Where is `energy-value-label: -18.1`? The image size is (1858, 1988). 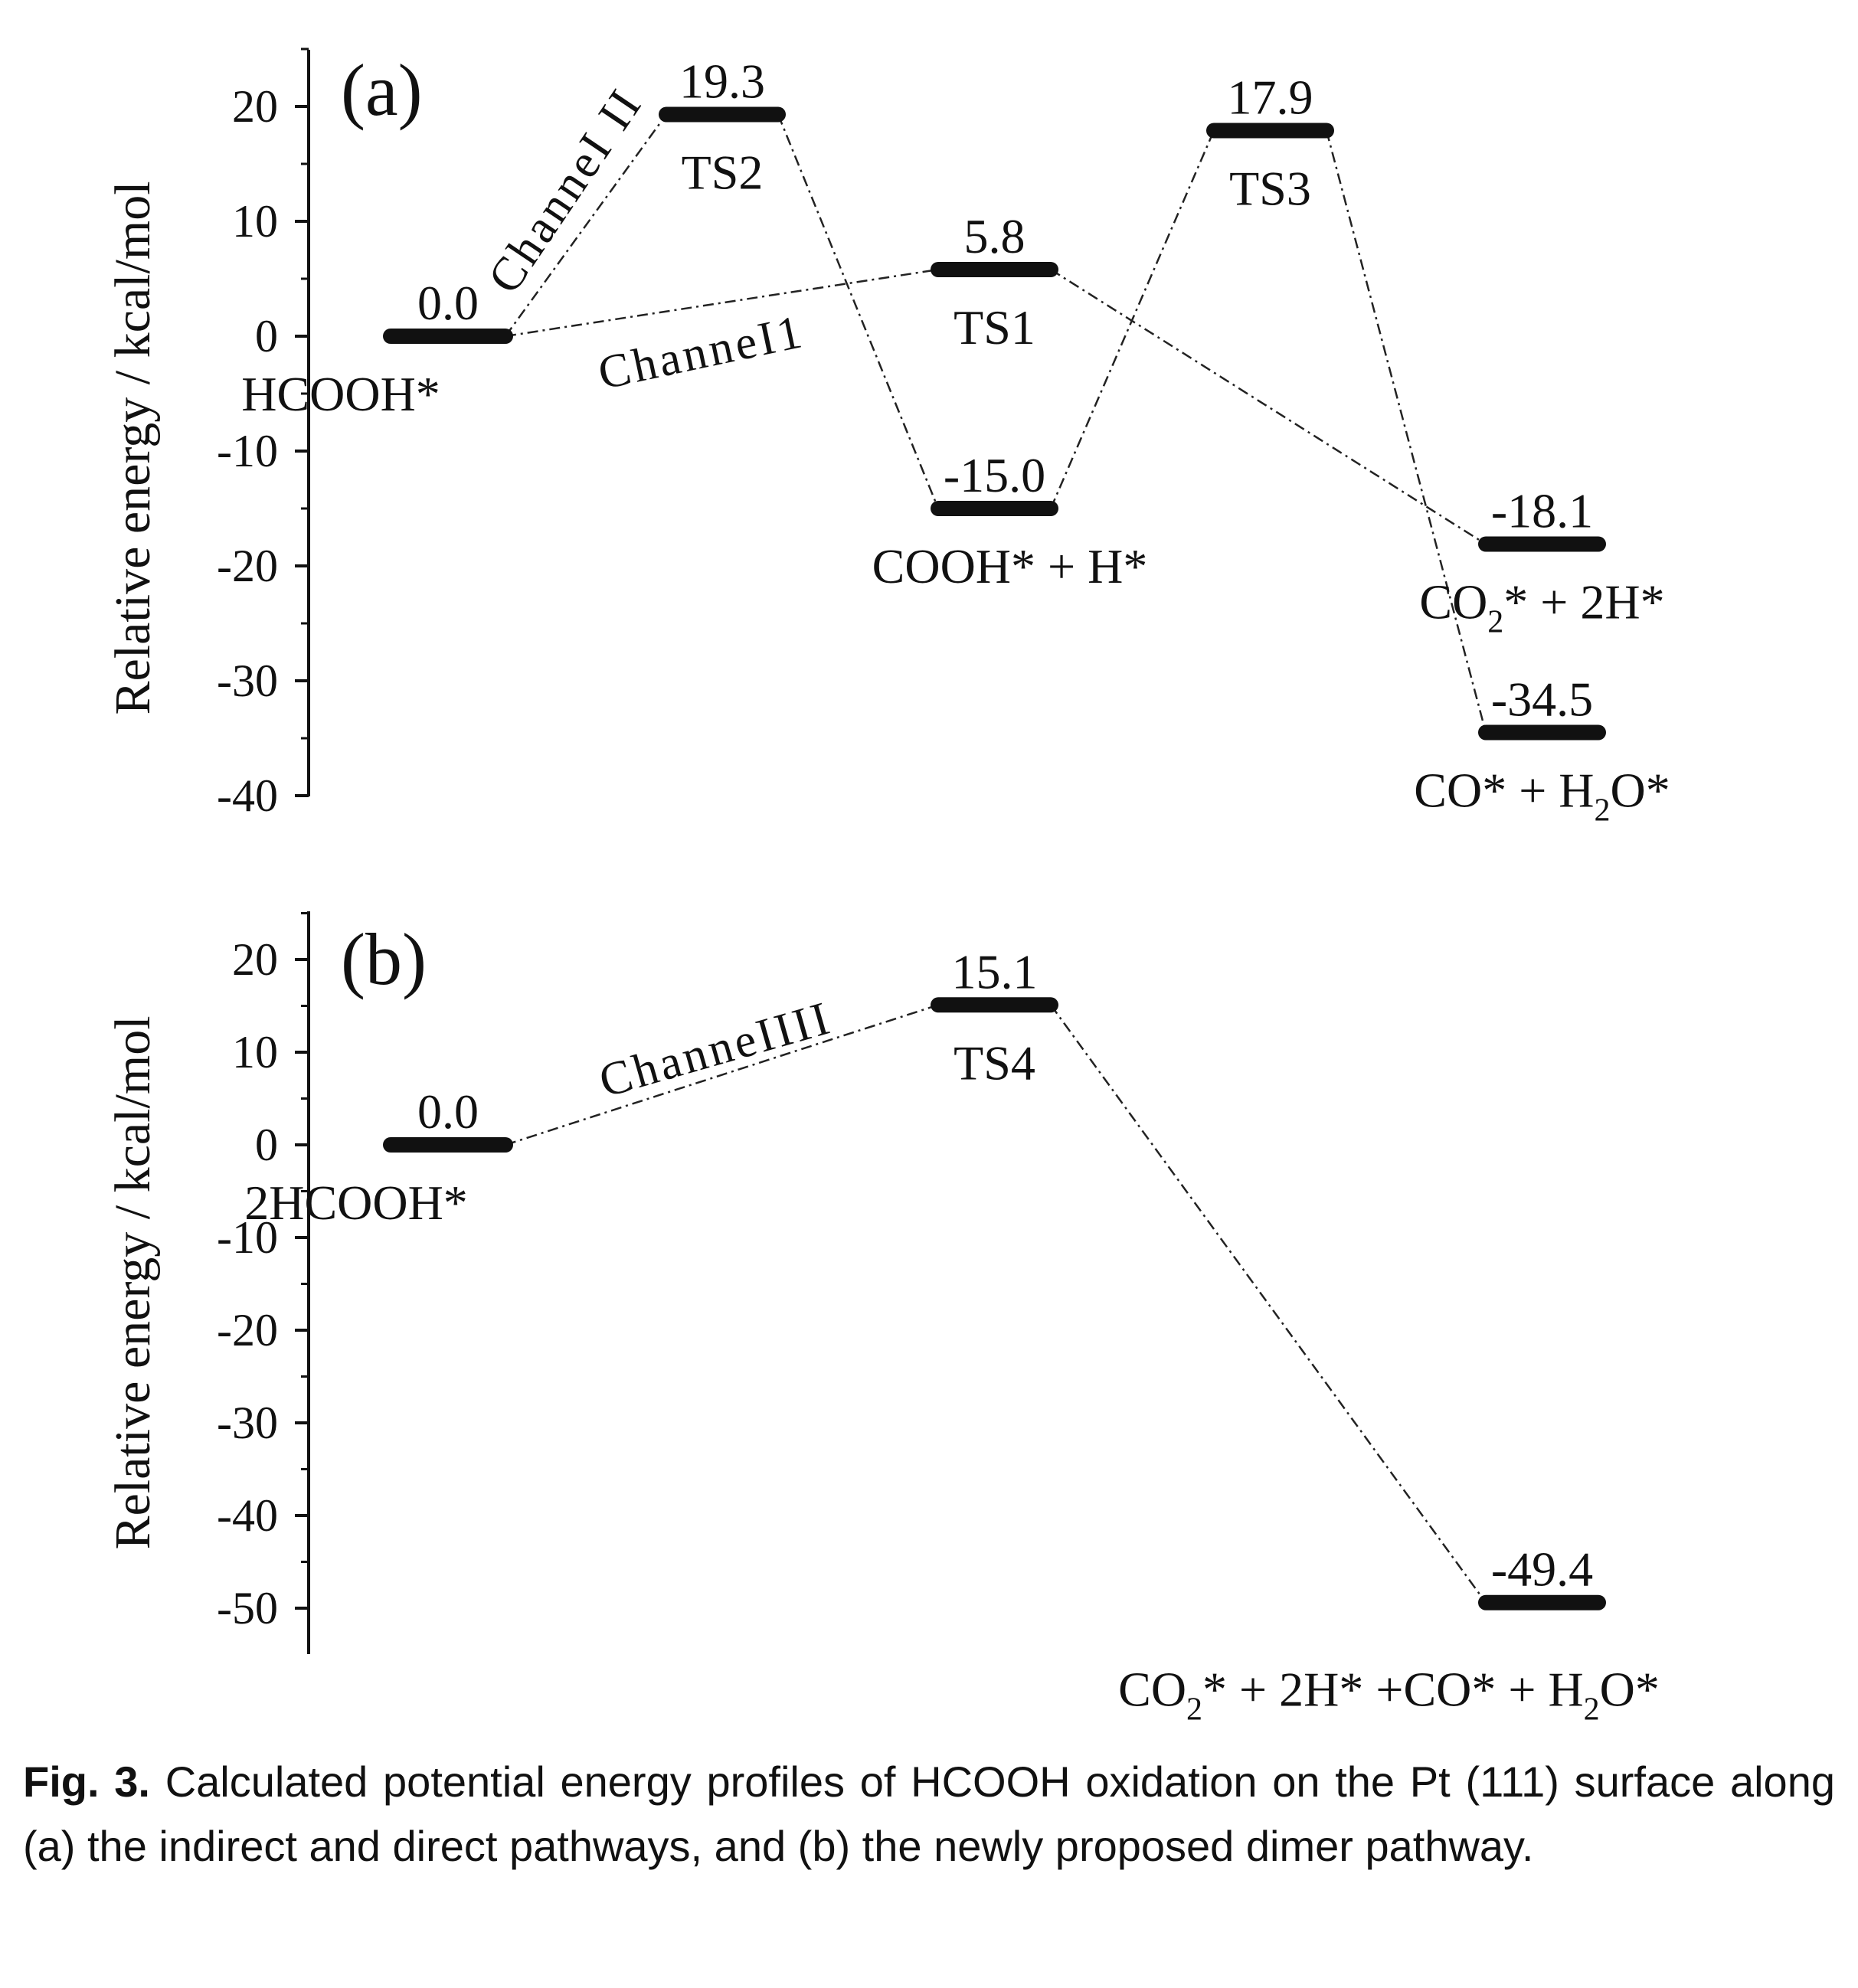 energy-value-label: -18.1 is located at coordinates (1542, 511).